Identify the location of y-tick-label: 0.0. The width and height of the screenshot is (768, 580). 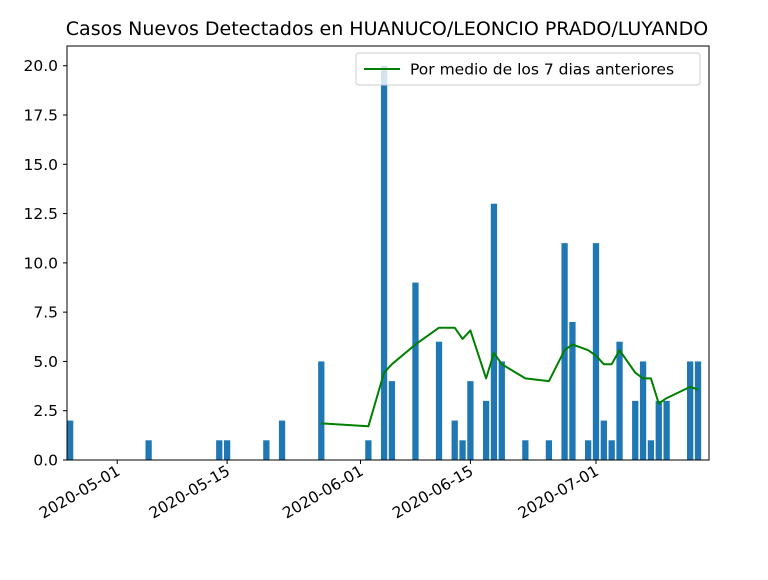
(45, 461).